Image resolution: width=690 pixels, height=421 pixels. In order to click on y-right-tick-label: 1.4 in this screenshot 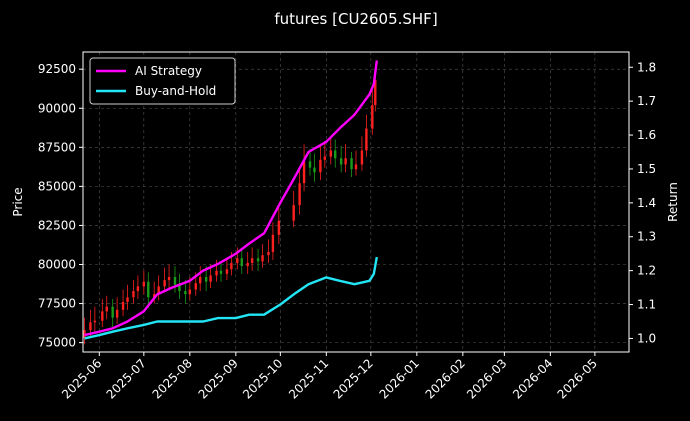, I will do `click(646, 203)`.